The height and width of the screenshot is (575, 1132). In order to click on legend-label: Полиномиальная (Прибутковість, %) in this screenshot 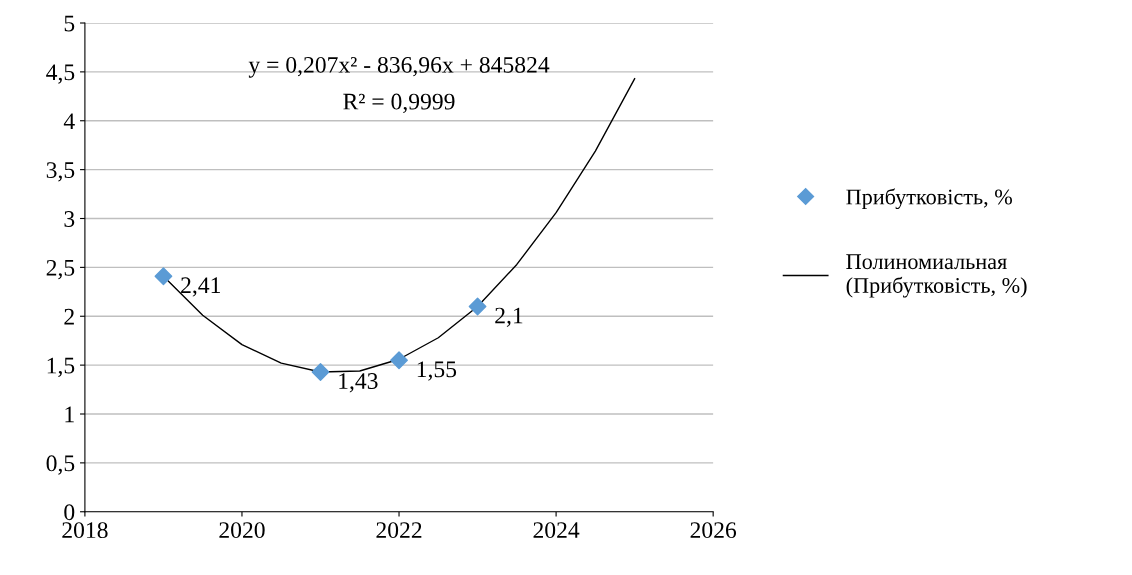, I will do `click(936, 276)`.